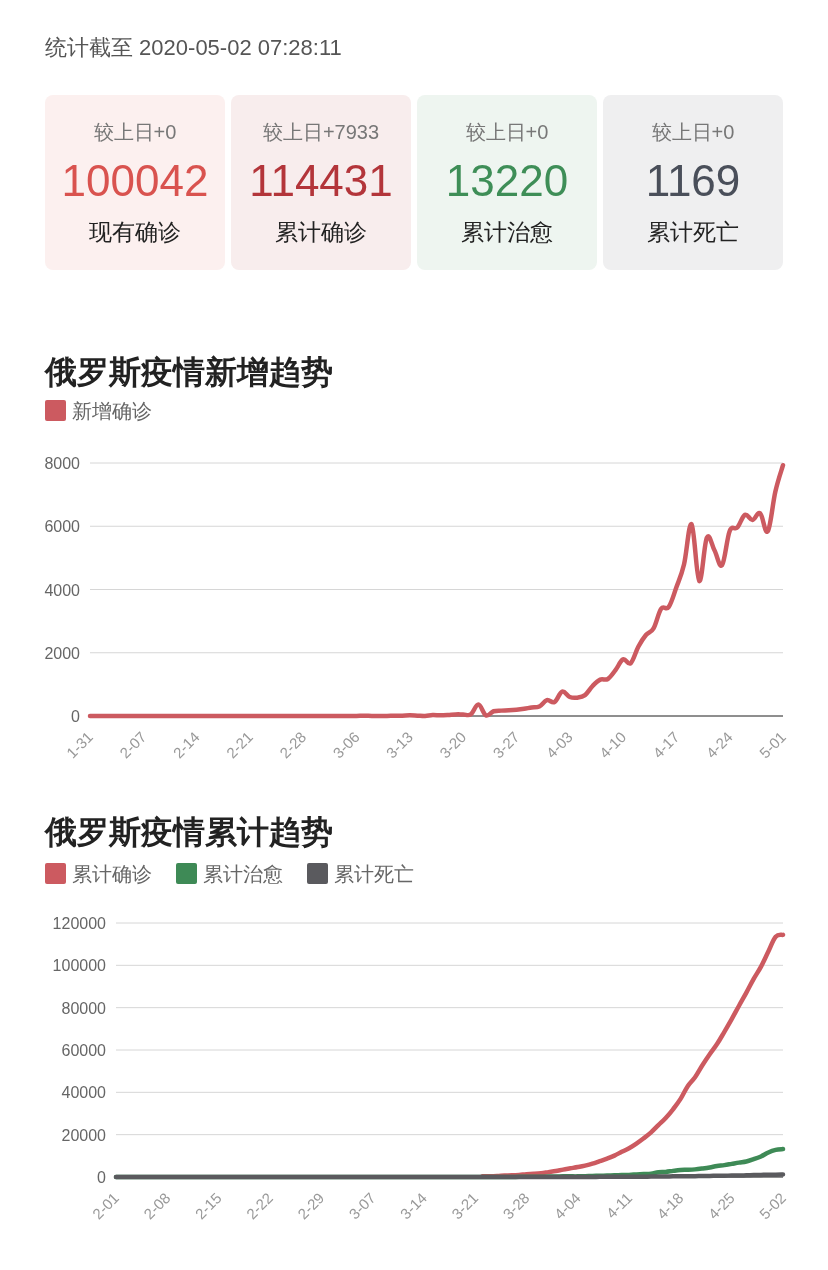 The image size is (828, 1270). Describe the element at coordinates (112, 411) in the screenshot. I see `legend-label: 新增确诊` at that location.